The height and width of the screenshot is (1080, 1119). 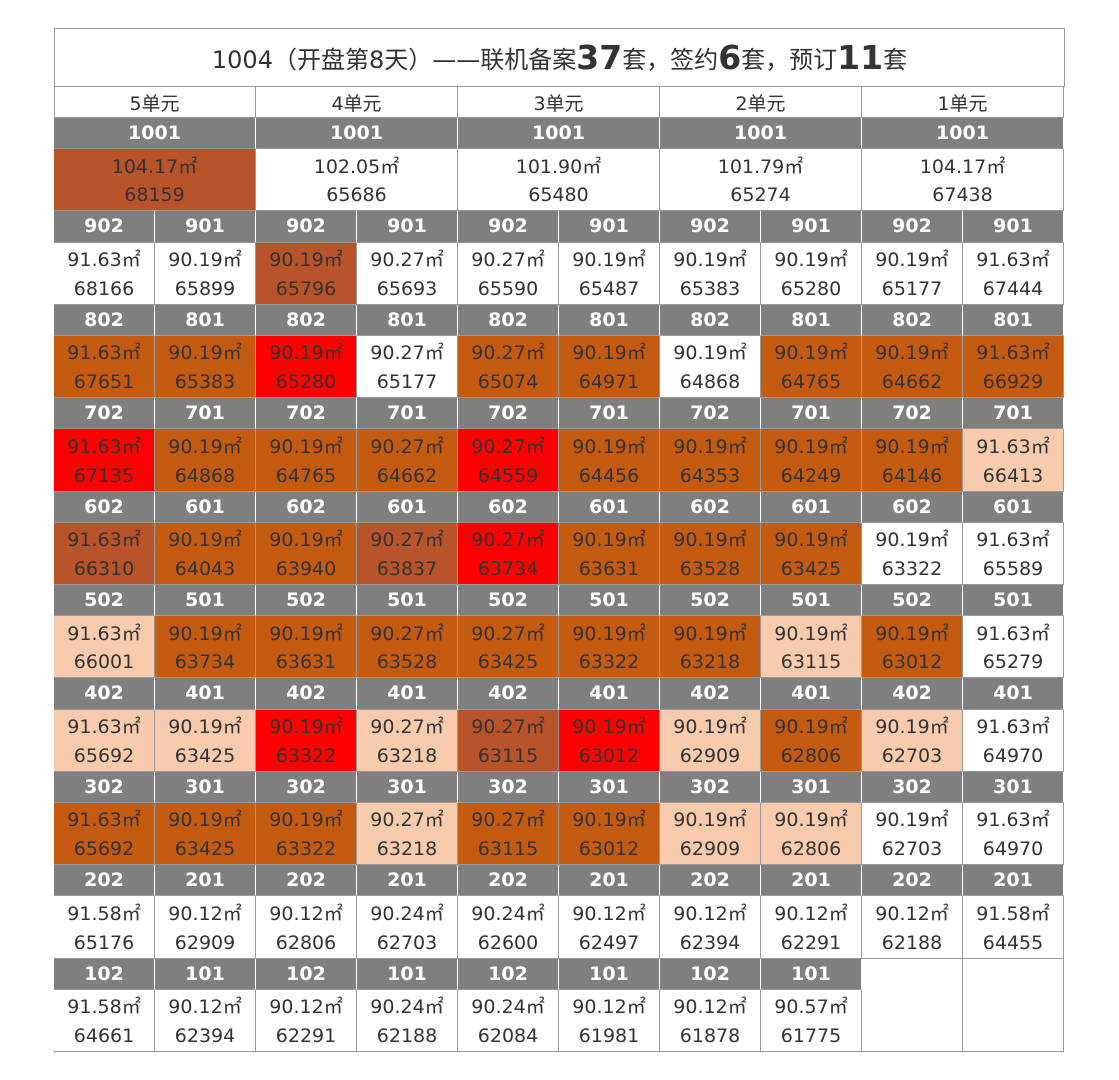 What do you see at coordinates (761, 196) in the screenshot?
I see `room-price: 65274` at bounding box center [761, 196].